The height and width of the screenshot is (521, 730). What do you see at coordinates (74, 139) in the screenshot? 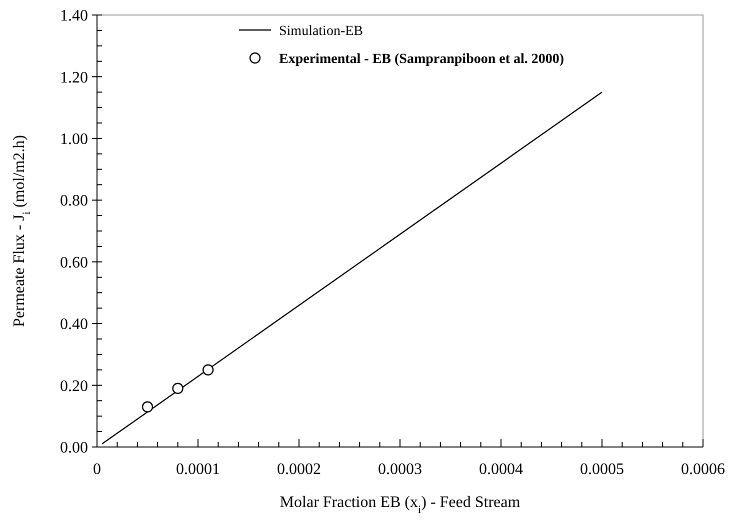
I see `y-tick-label: 1.00` at bounding box center [74, 139].